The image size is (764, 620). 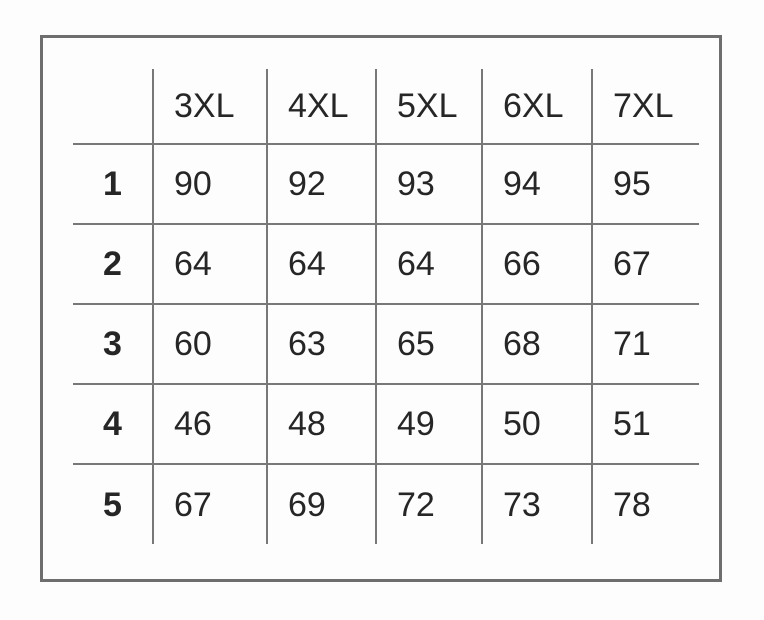 What do you see at coordinates (429, 107) in the screenshot?
I see `column-header-5xl: 5XL` at bounding box center [429, 107].